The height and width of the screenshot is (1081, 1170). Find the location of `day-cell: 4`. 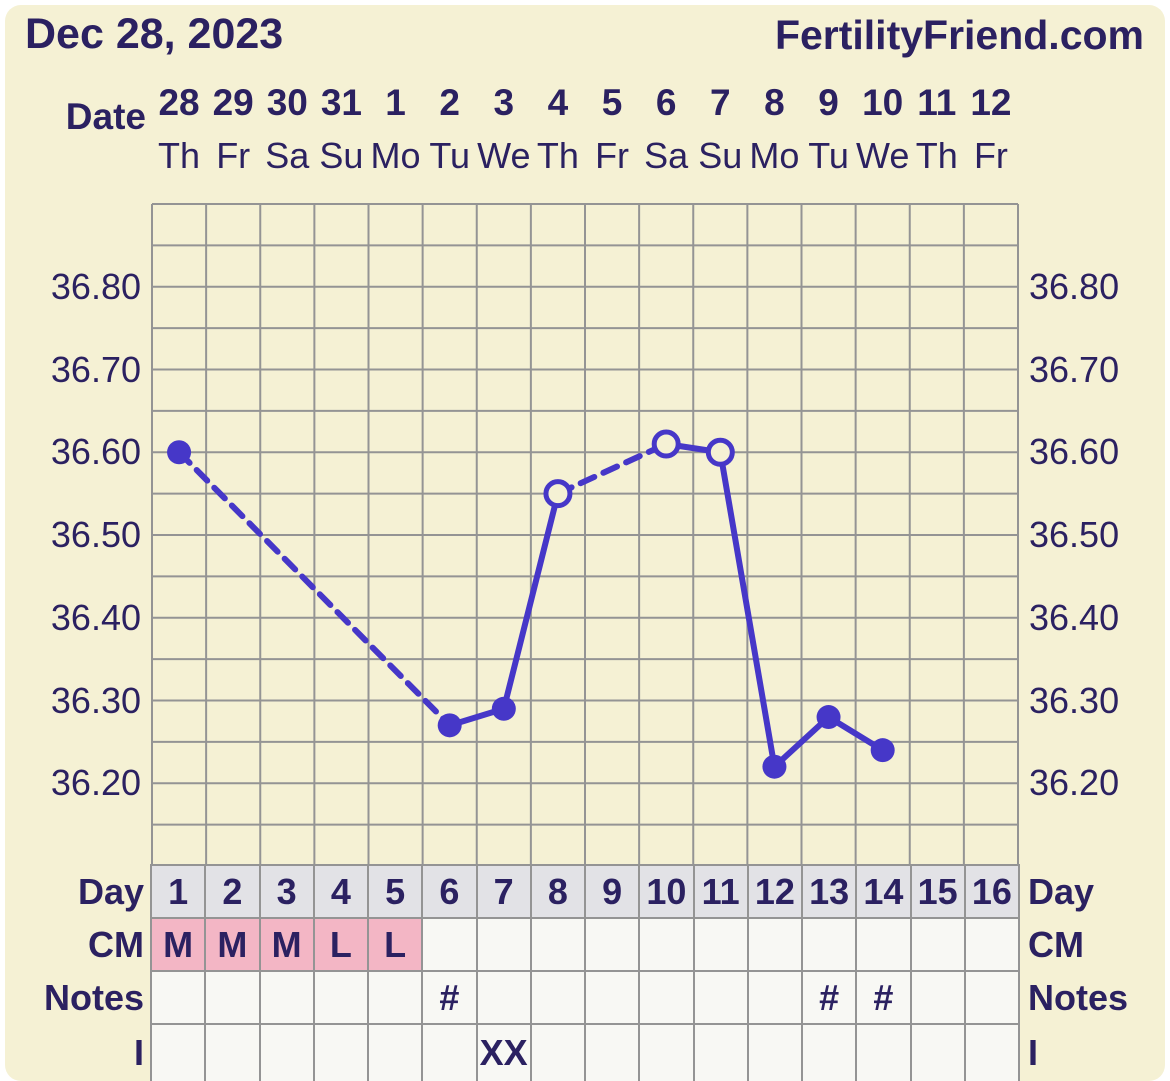

day-cell: 4 is located at coordinates (340, 891).